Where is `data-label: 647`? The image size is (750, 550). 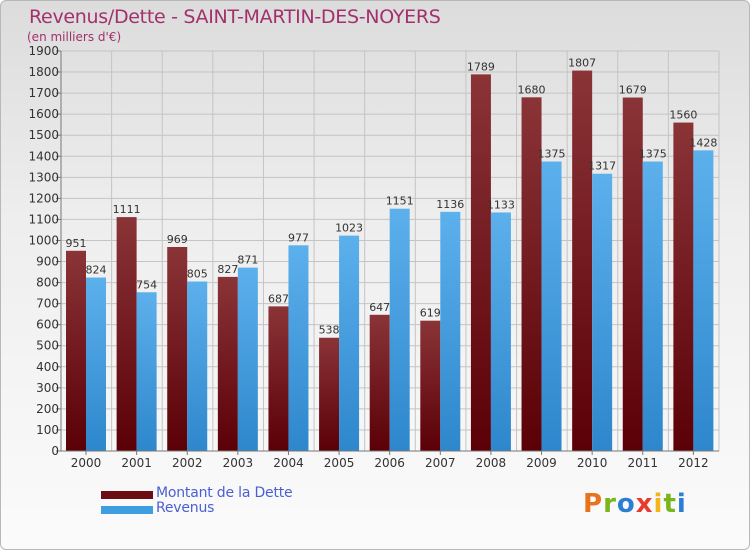 data-label: 647 is located at coordinates (379, 307).